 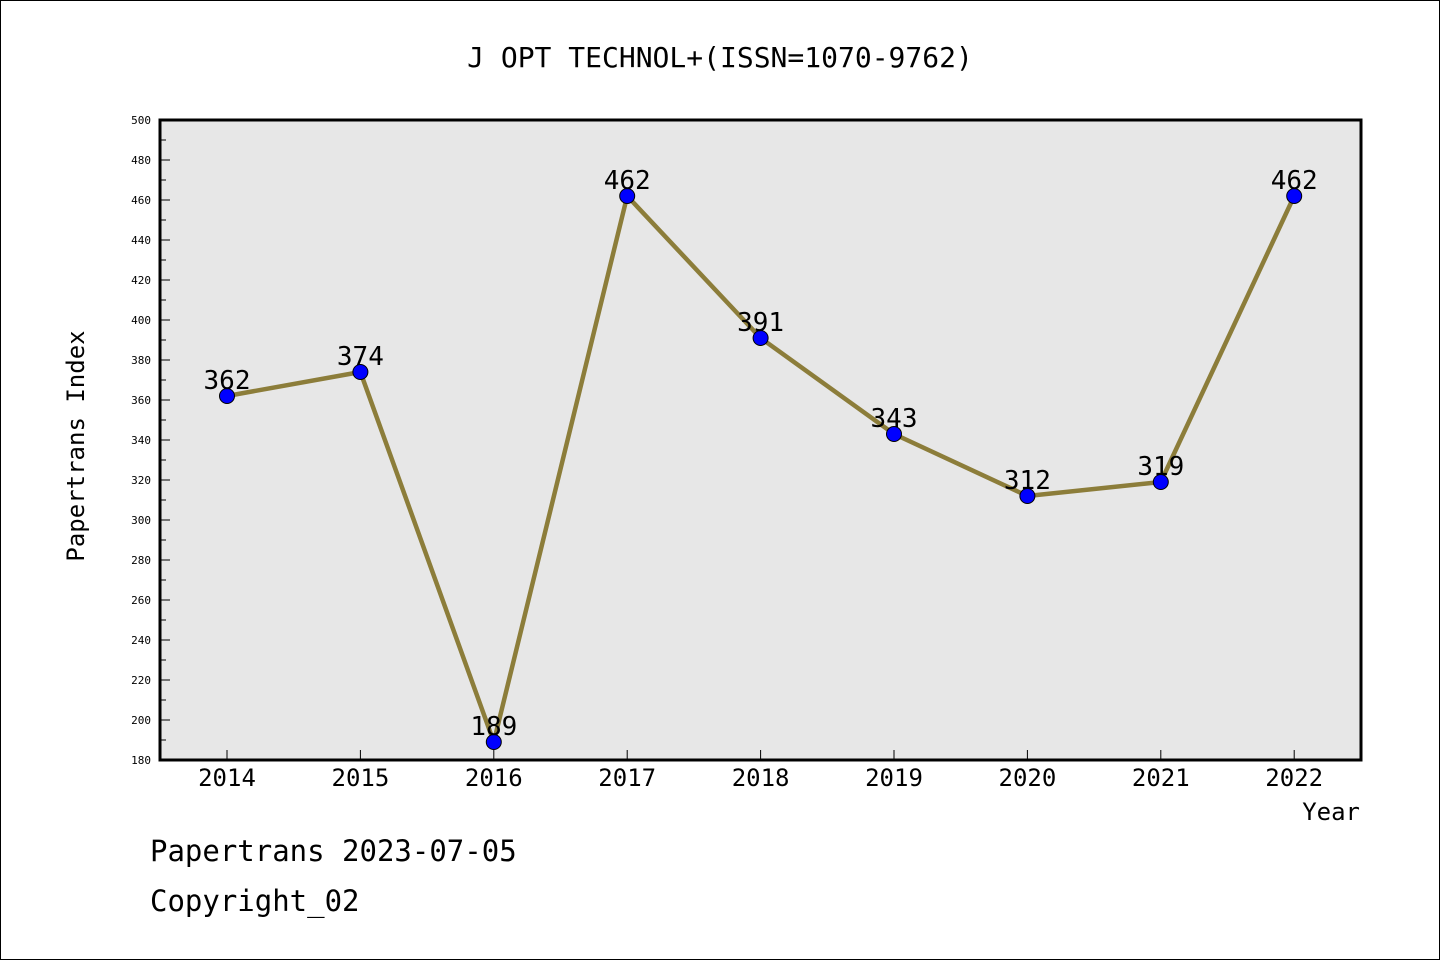 I want to click on x-tick-label: 2022, so click(x=1294, y=778).